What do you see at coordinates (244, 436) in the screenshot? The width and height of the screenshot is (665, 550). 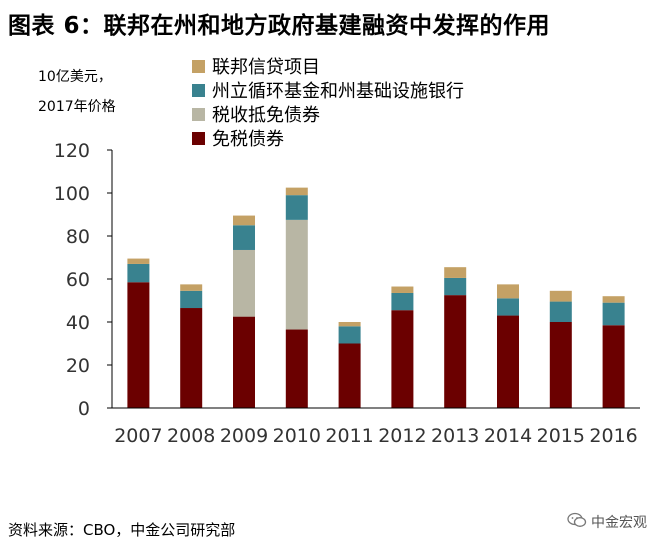 I see `x-tick-label: 2009` at bounding box center [244, 436].